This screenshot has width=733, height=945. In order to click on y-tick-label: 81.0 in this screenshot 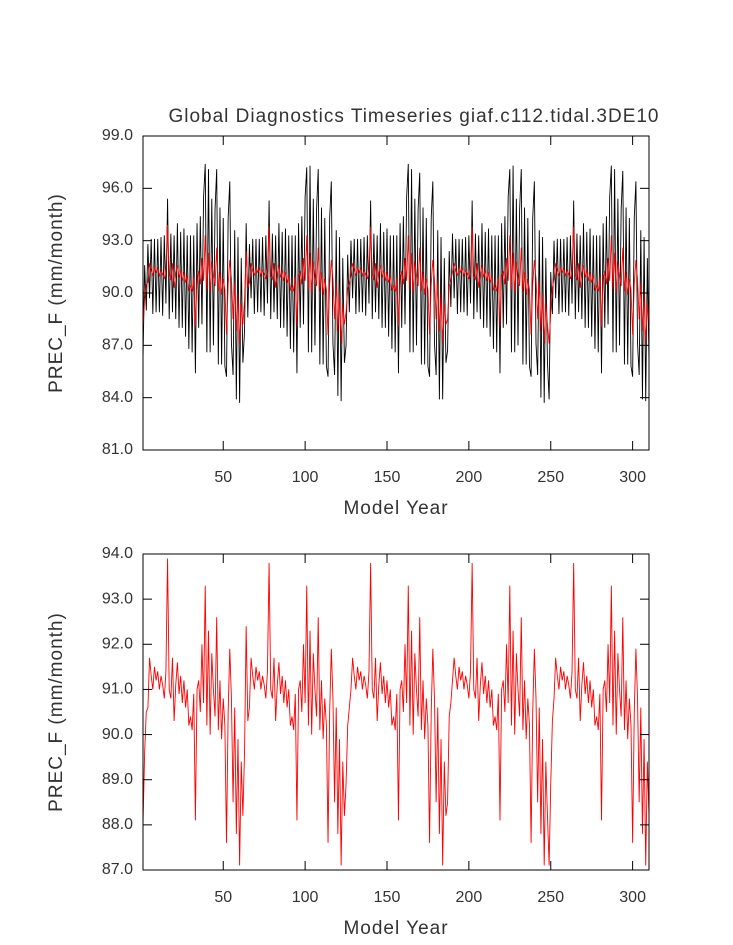, I will do `click(117, 449)`.